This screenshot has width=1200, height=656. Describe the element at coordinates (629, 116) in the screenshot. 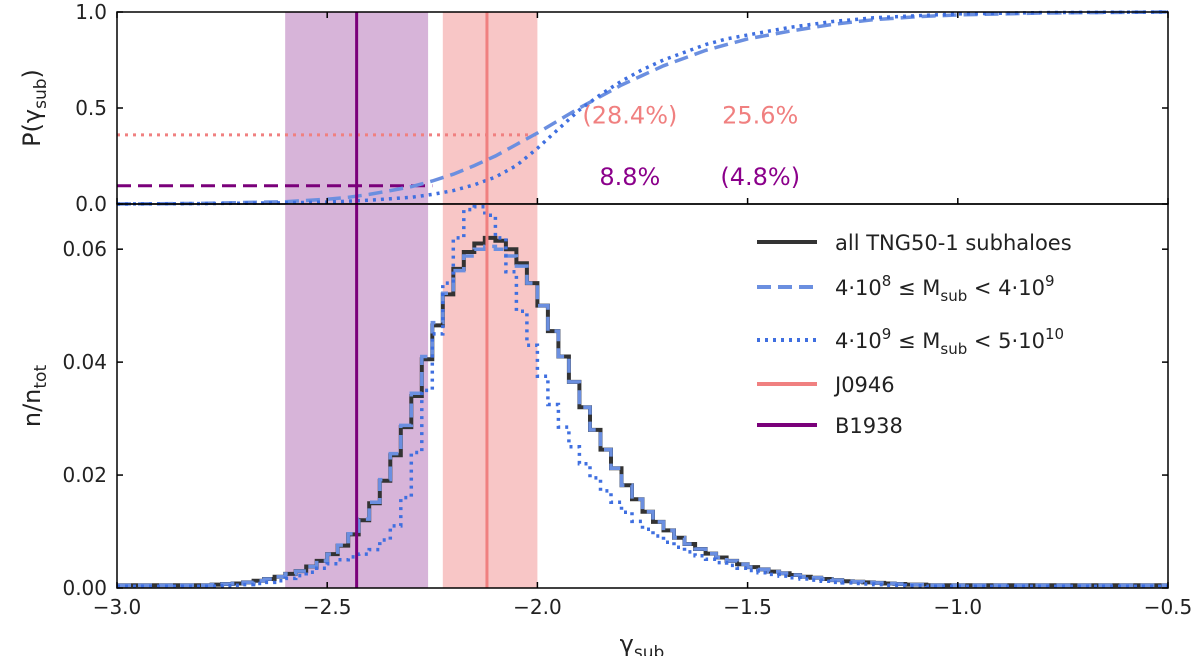

I see `annotation-a1: (28.4%)` at that location.